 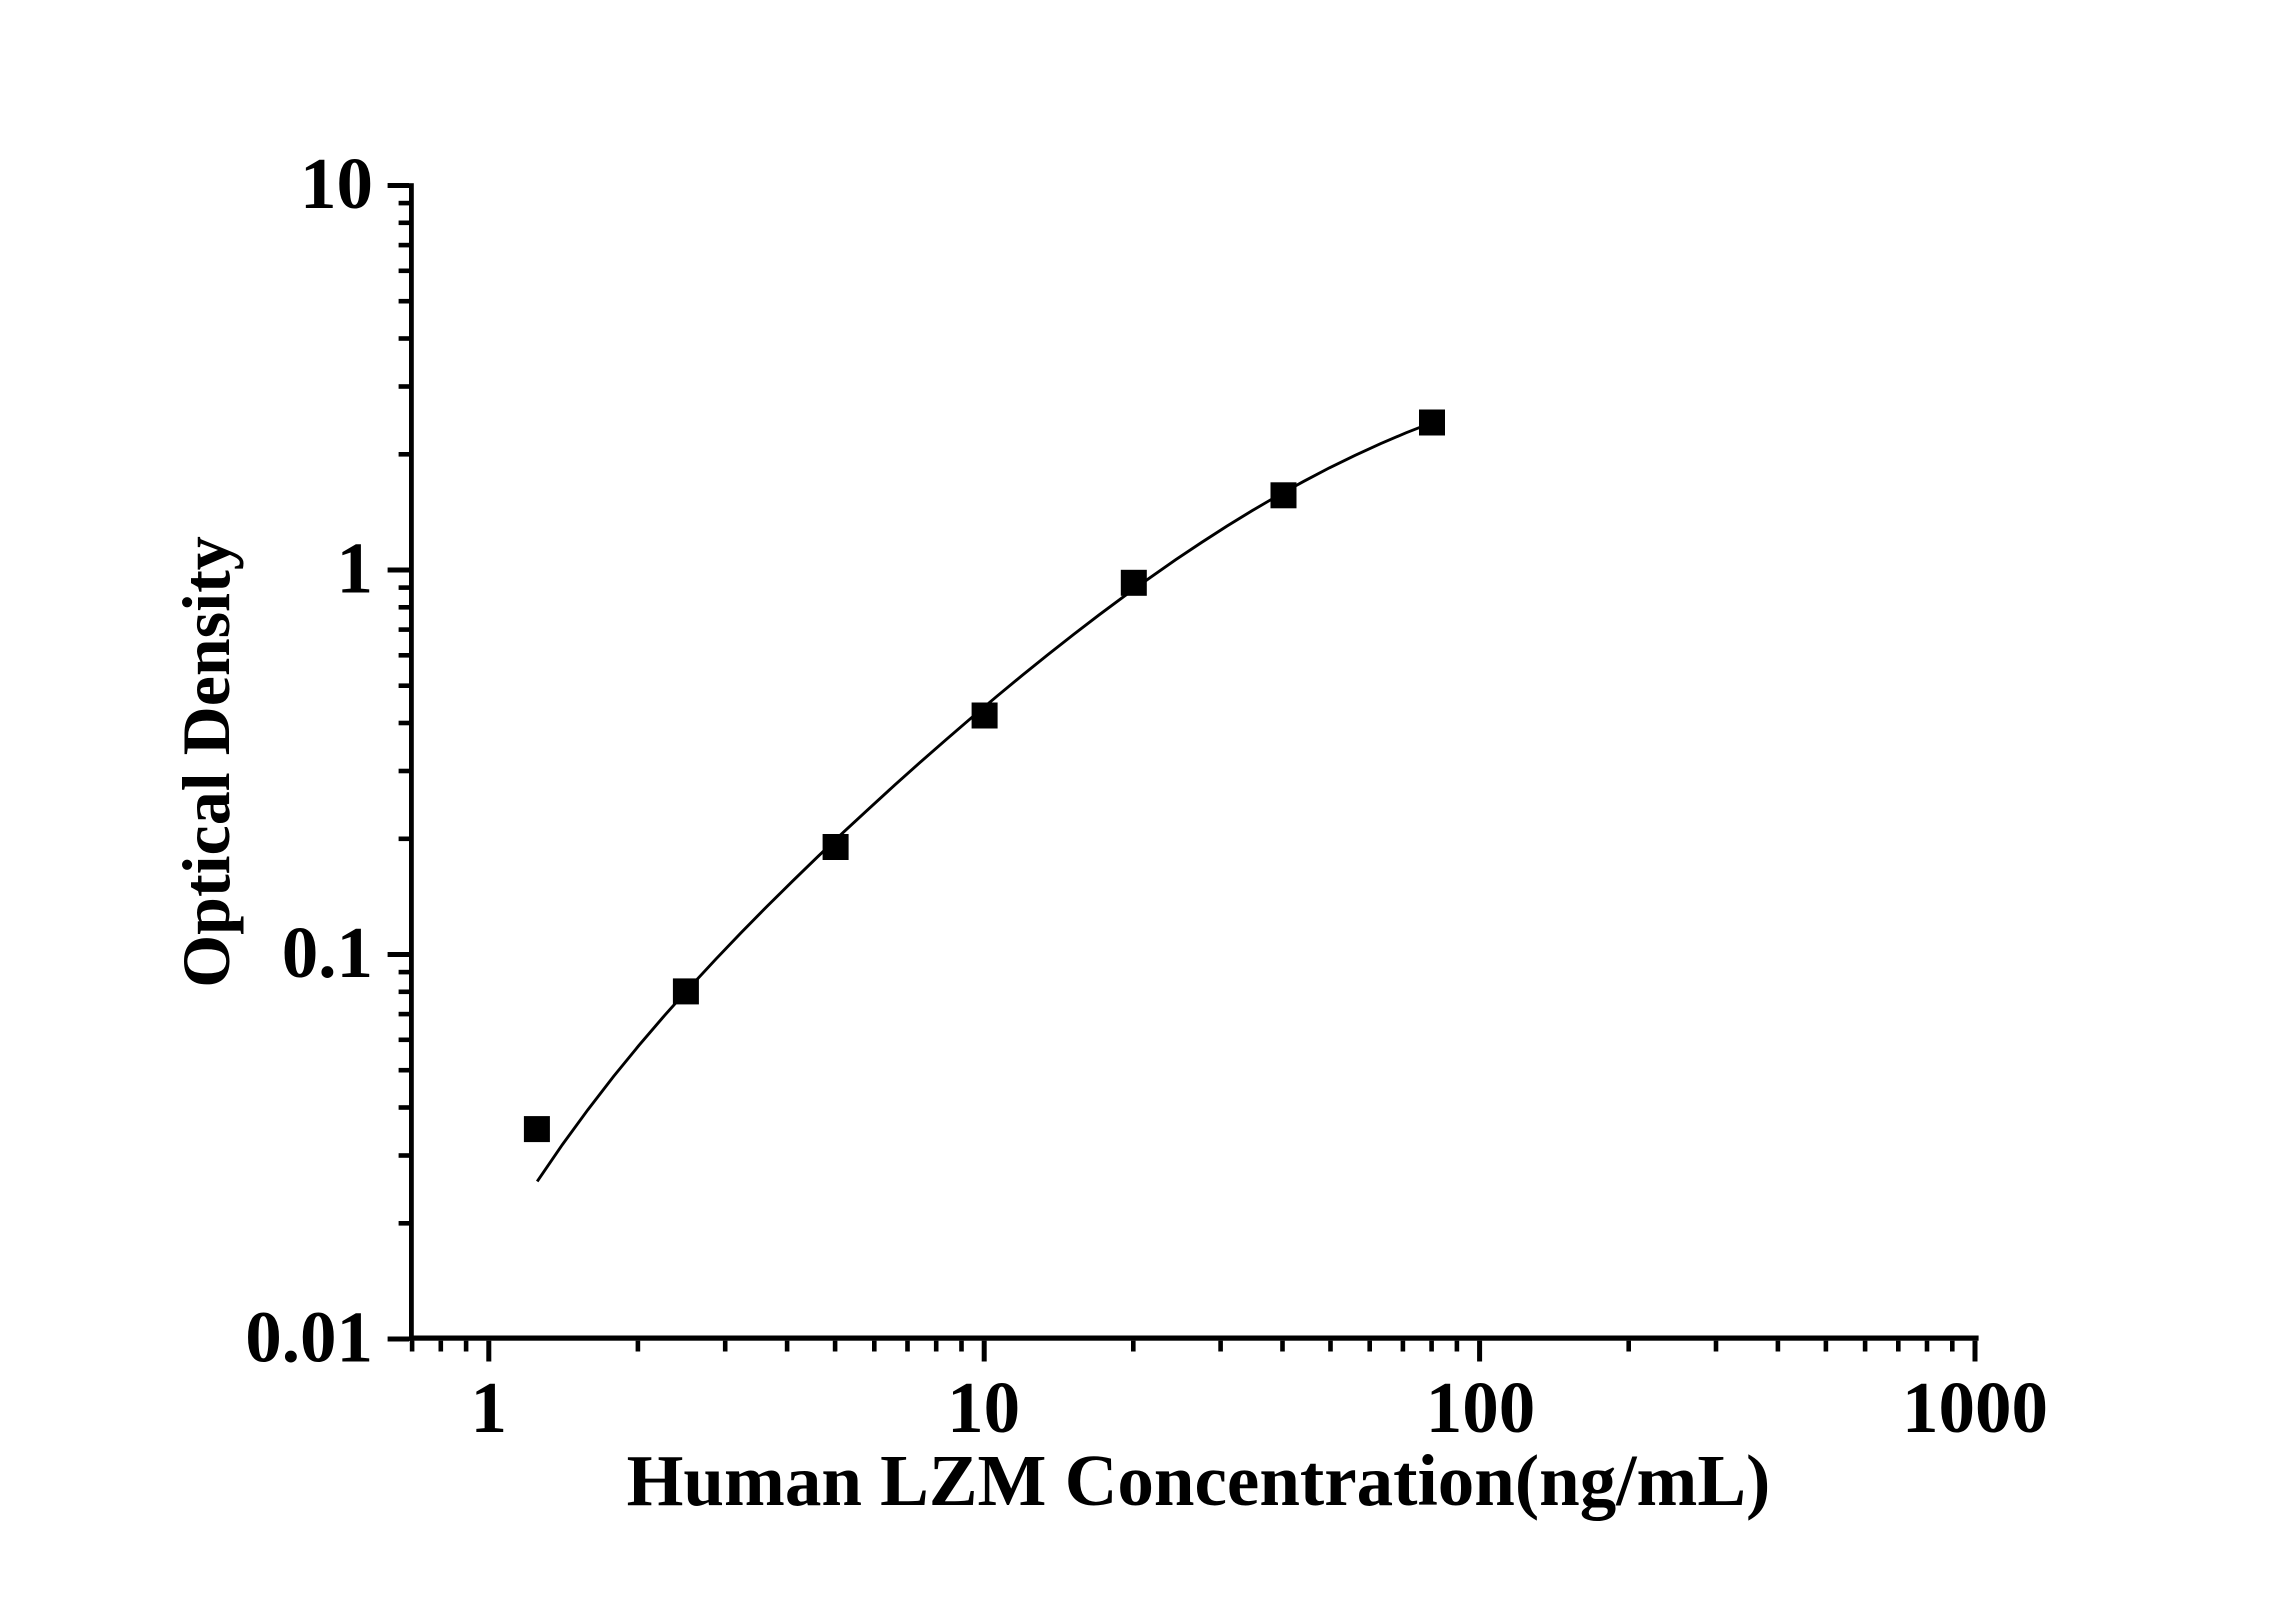 I want to click on svg-text: Optical Density, so click(x=206, y=761).